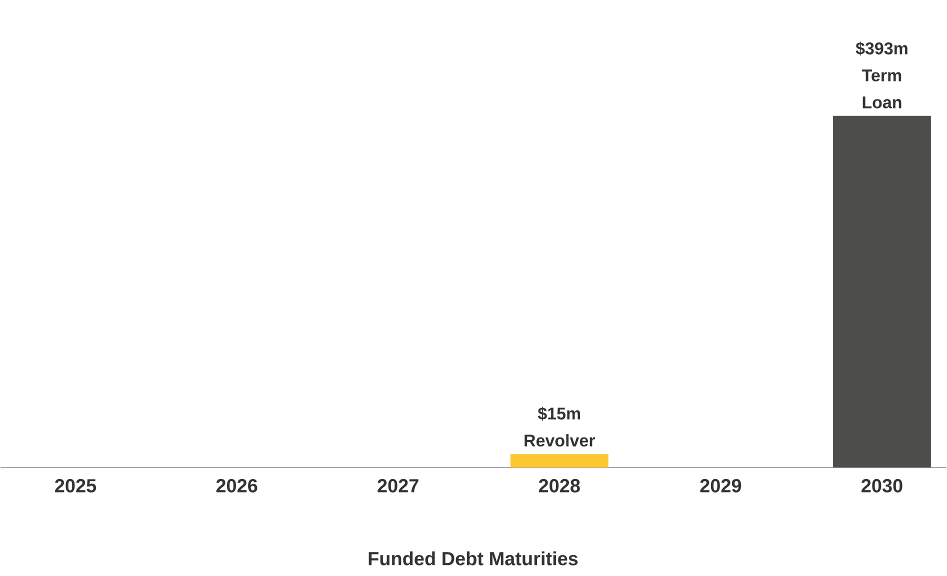 The image size is (947, 576). I want to click on data-label: $393m Term Loan, so click(882, 74).